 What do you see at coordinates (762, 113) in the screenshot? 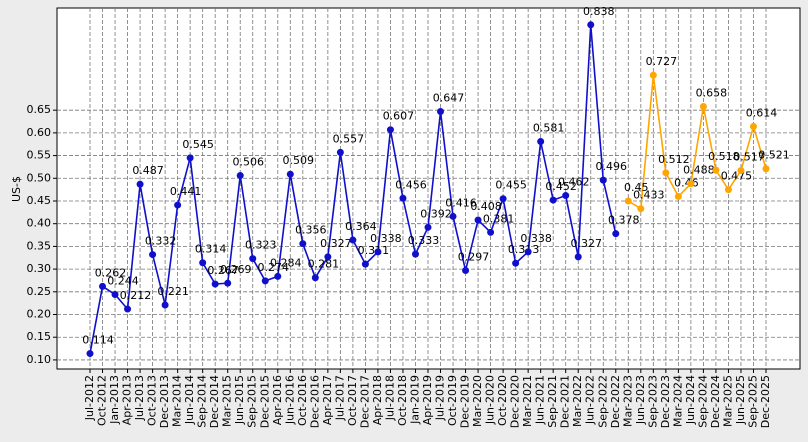
I see `data-label: 0.614` at bounding box center [762, 113].